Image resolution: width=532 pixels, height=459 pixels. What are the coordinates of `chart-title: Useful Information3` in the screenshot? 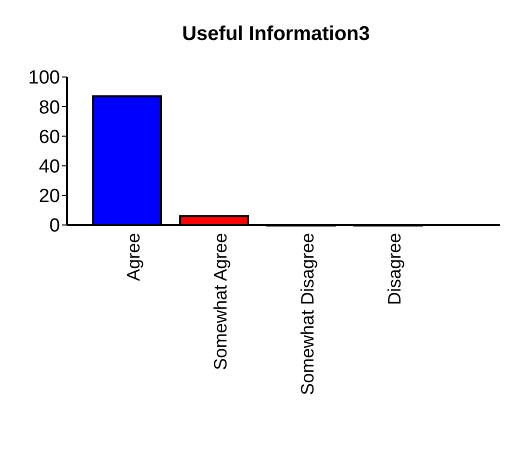 It's located at (276, 34).